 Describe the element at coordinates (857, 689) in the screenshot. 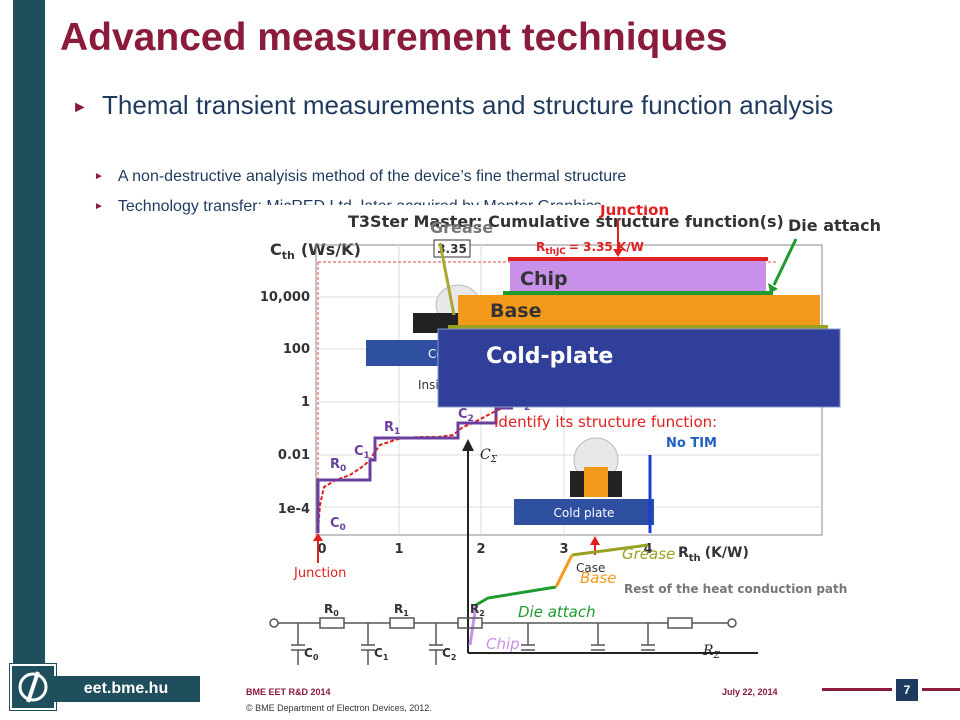

I see `footer-divider` at that location.